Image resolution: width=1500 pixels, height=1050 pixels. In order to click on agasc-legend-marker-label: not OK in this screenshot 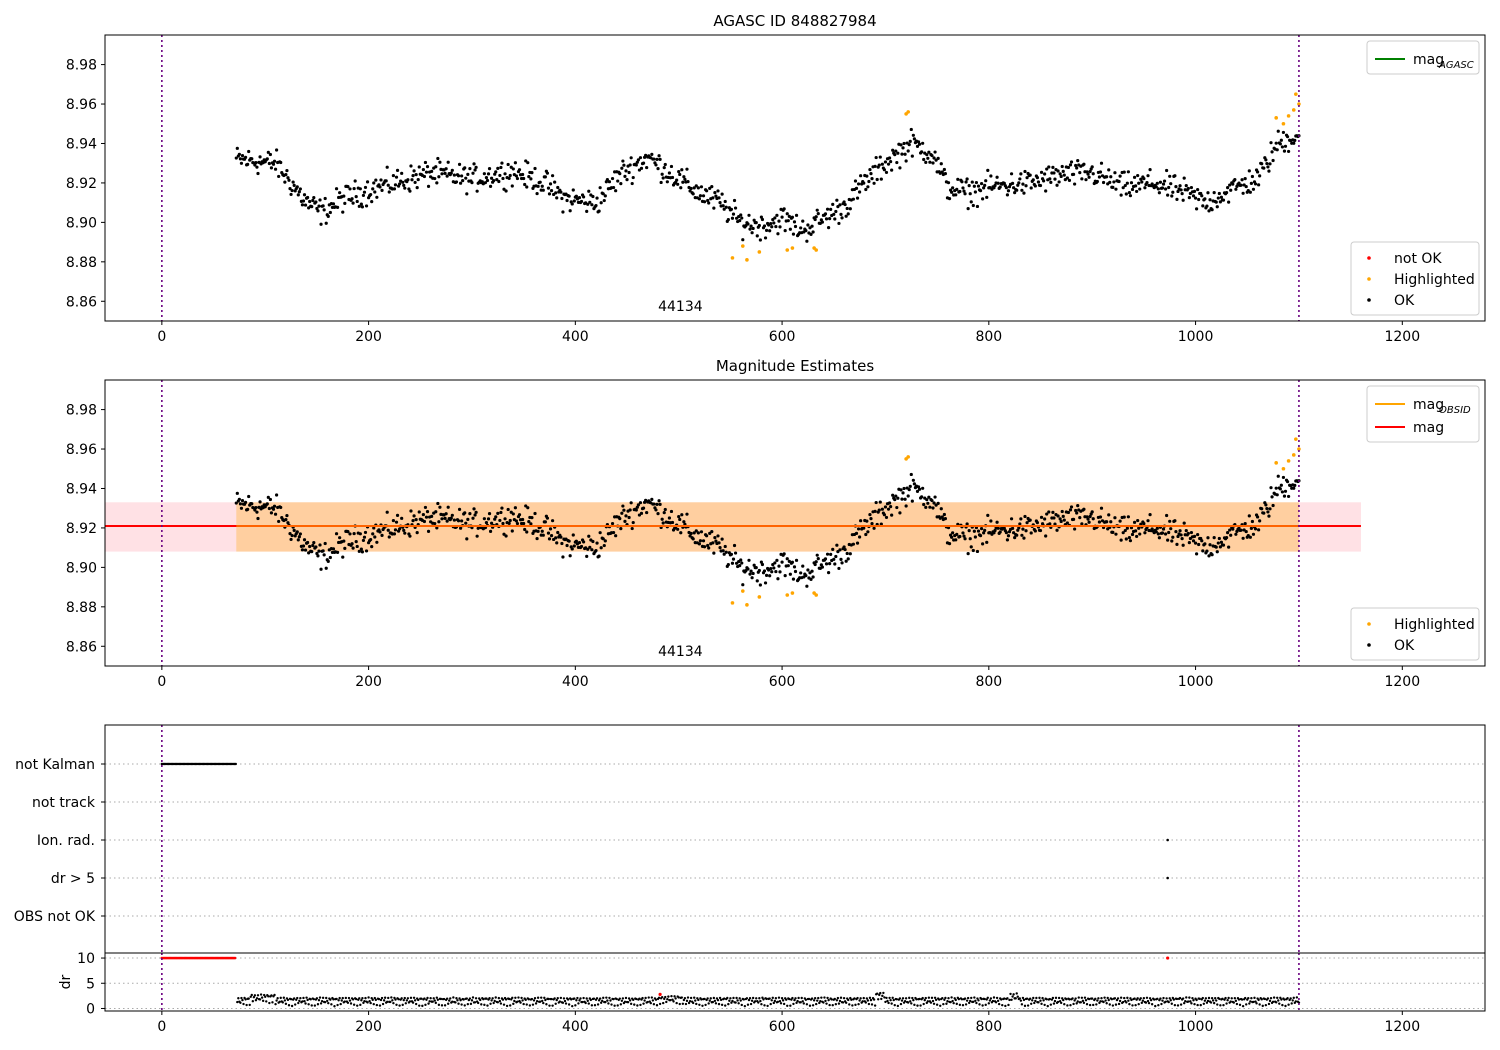, I will do `click(1418, 259)`.